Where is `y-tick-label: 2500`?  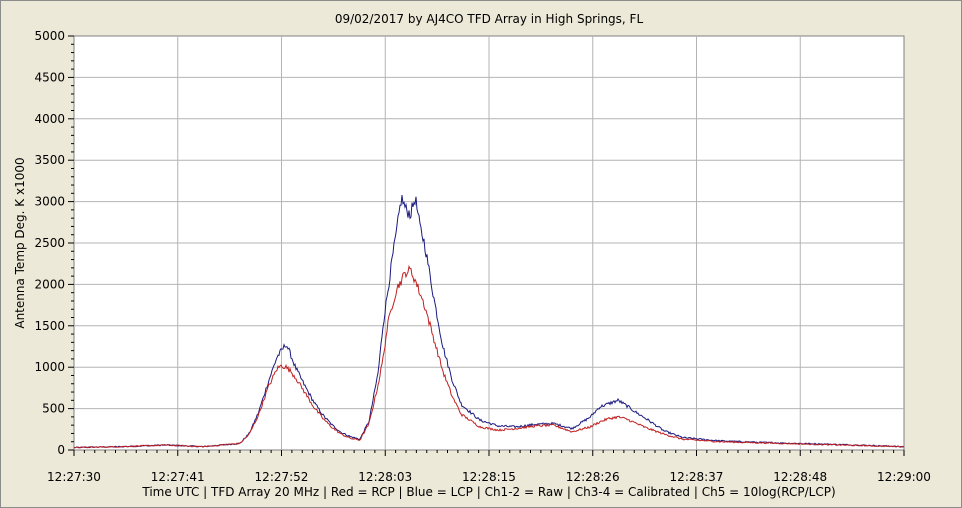
y-tick-label: 2500 is located at coordinates (49, 243).